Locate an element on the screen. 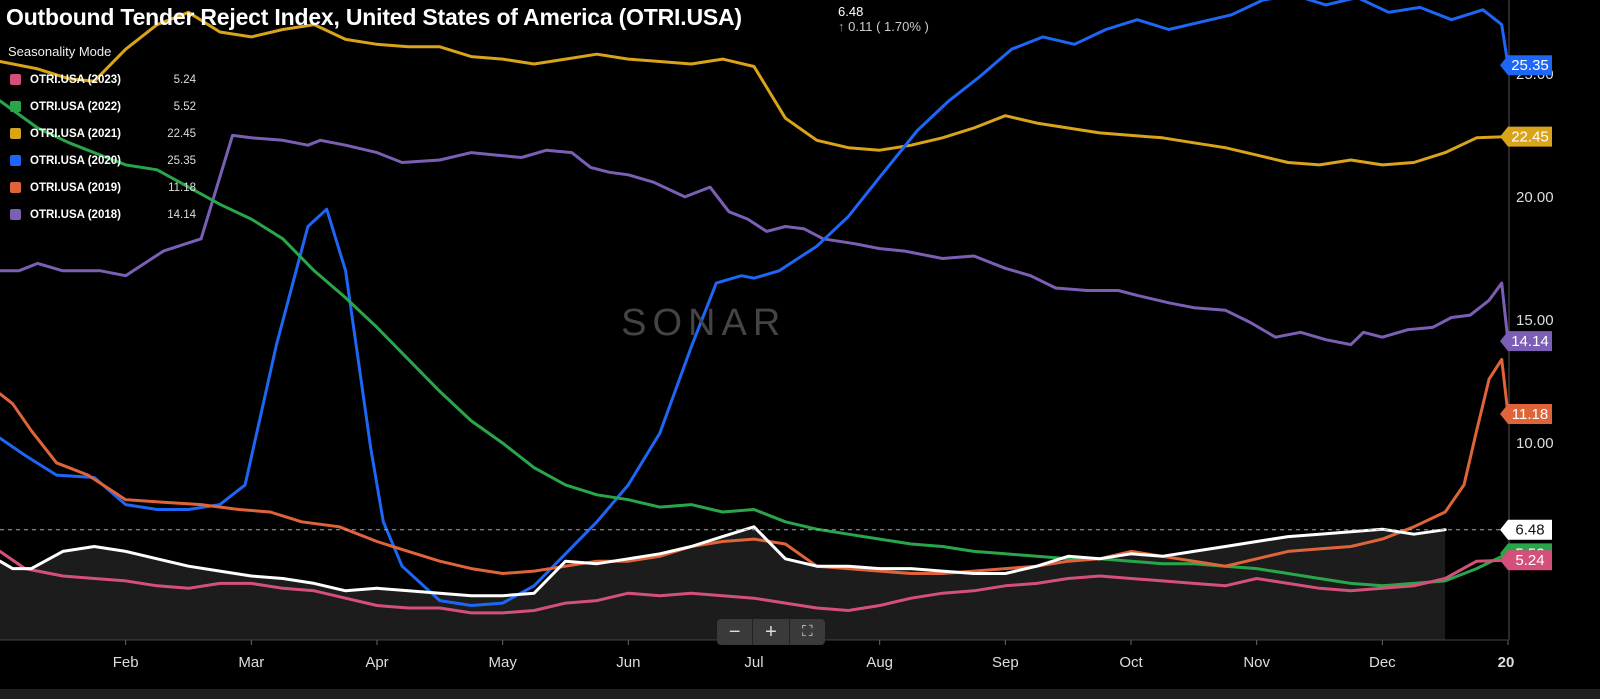 This screenshot has width=1600, height=699. legend-item: OTRI.USA (2019) 11.18 is located at coordinates (103, 187).